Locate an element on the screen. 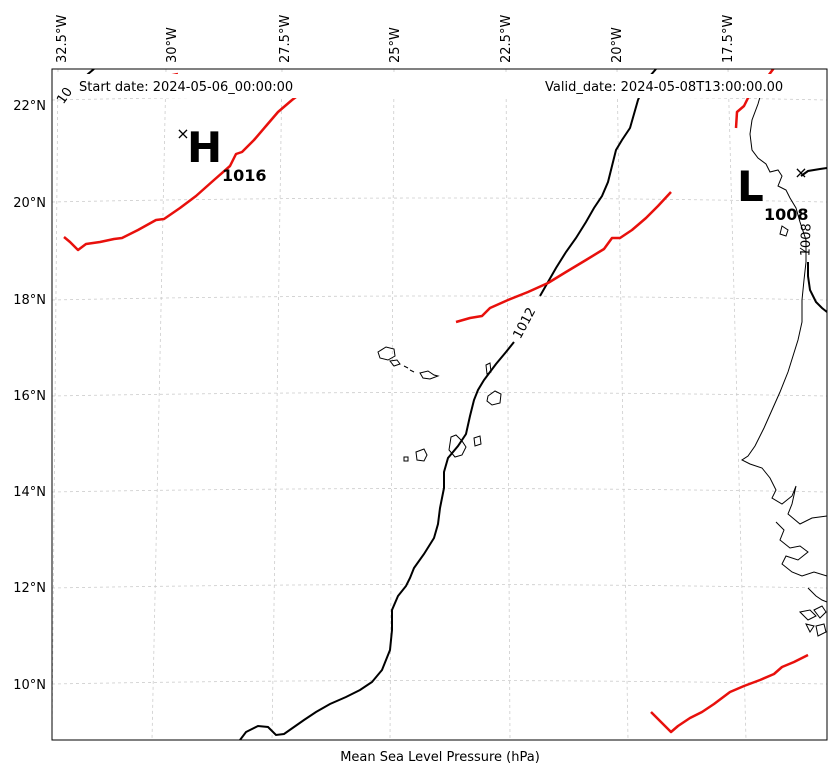 The image size is (837, 783). lon-label: 20°W is located at coordinates (617, 45).